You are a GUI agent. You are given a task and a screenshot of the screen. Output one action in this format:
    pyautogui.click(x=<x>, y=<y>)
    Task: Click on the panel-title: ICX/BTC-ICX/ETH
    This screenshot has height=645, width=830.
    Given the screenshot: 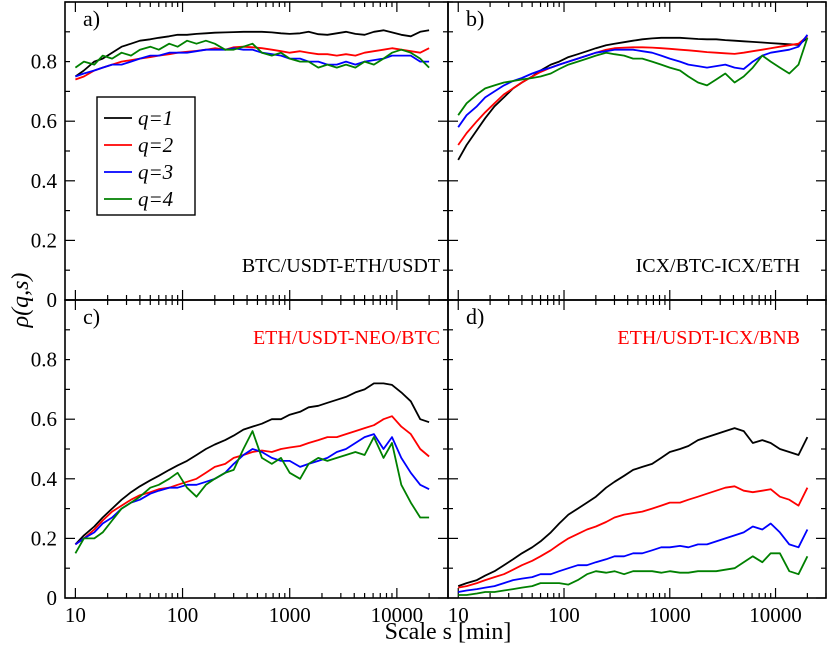 What is the action you would take?
    pyautogui.click(x=718, y=266)
    